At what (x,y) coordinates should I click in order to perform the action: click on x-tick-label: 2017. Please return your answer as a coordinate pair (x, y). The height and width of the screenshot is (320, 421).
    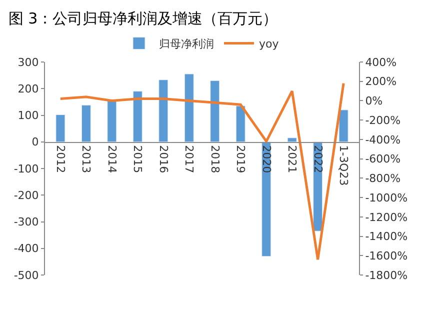
    Looking at the image, I should click on (189, 159).